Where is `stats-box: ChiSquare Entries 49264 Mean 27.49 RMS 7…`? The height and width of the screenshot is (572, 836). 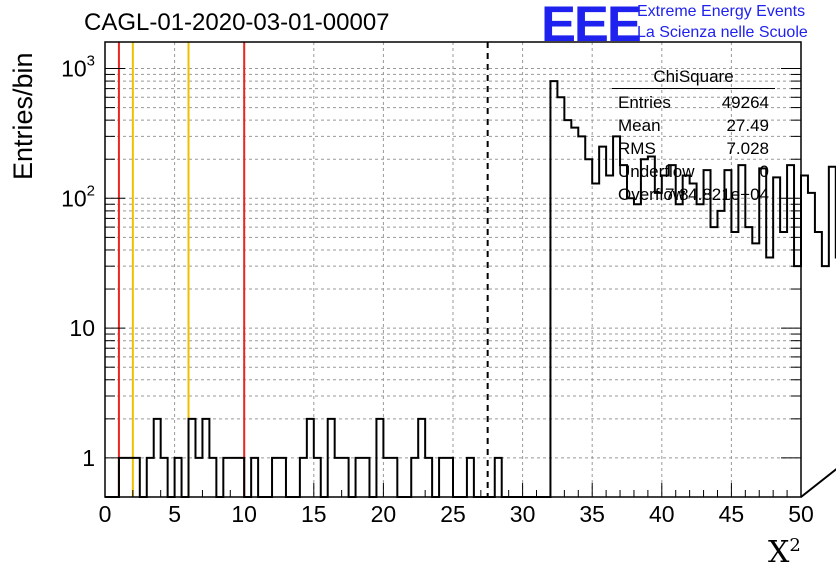
stats-box: ChiSquare Entries 49264 Mean 27.49 RMS 7… is located at coordinates (692, 136).